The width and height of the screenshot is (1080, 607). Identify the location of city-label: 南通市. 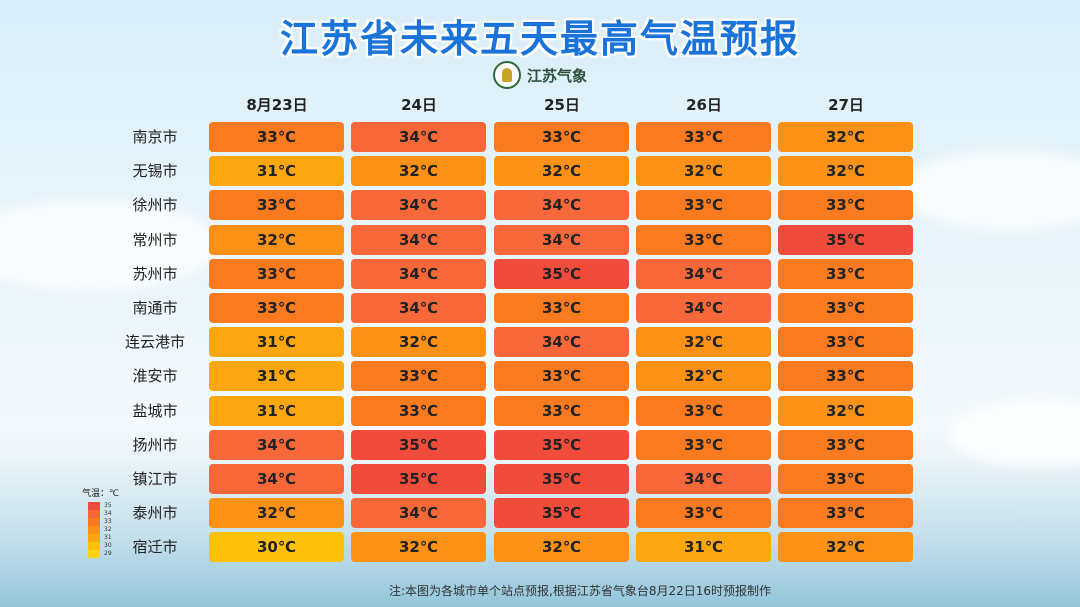
(155, 308).